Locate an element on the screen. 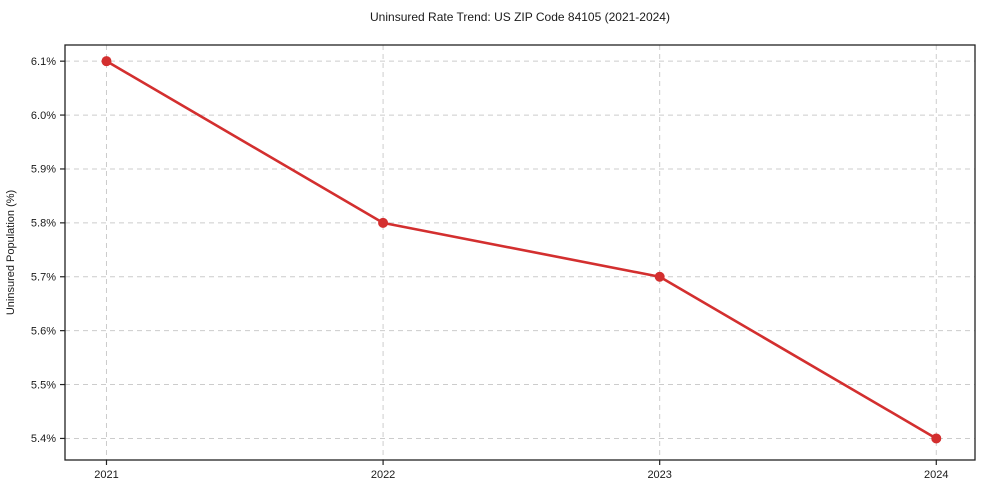  y-tick-label: 5.7% is located at coordinates (43, 277).